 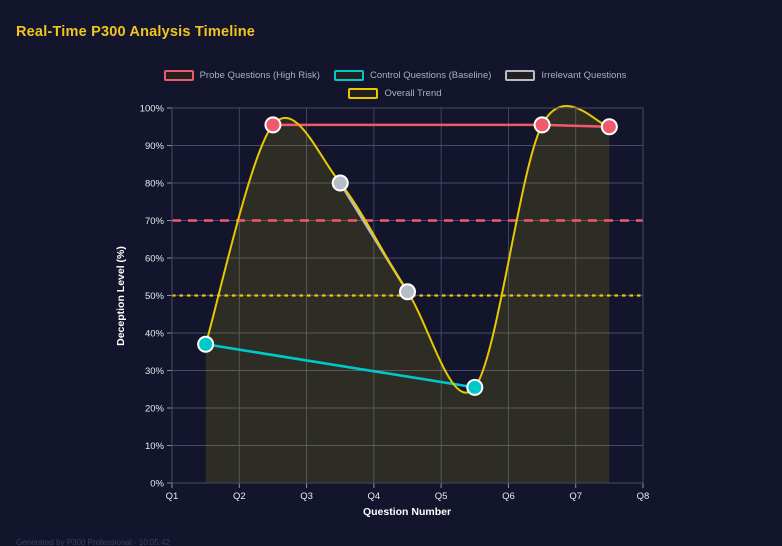 I want to click on legend-label-probe: Probe Questions (High Risk), so click(x=259, y=75).